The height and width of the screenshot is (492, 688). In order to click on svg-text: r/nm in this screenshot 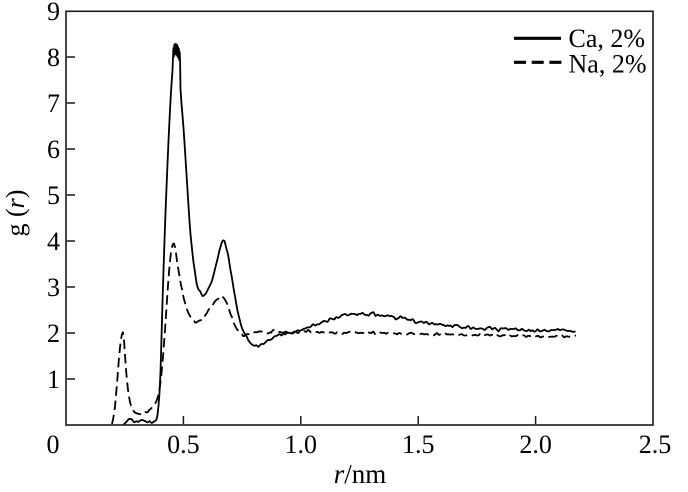, I will do `click(360, 474)`.